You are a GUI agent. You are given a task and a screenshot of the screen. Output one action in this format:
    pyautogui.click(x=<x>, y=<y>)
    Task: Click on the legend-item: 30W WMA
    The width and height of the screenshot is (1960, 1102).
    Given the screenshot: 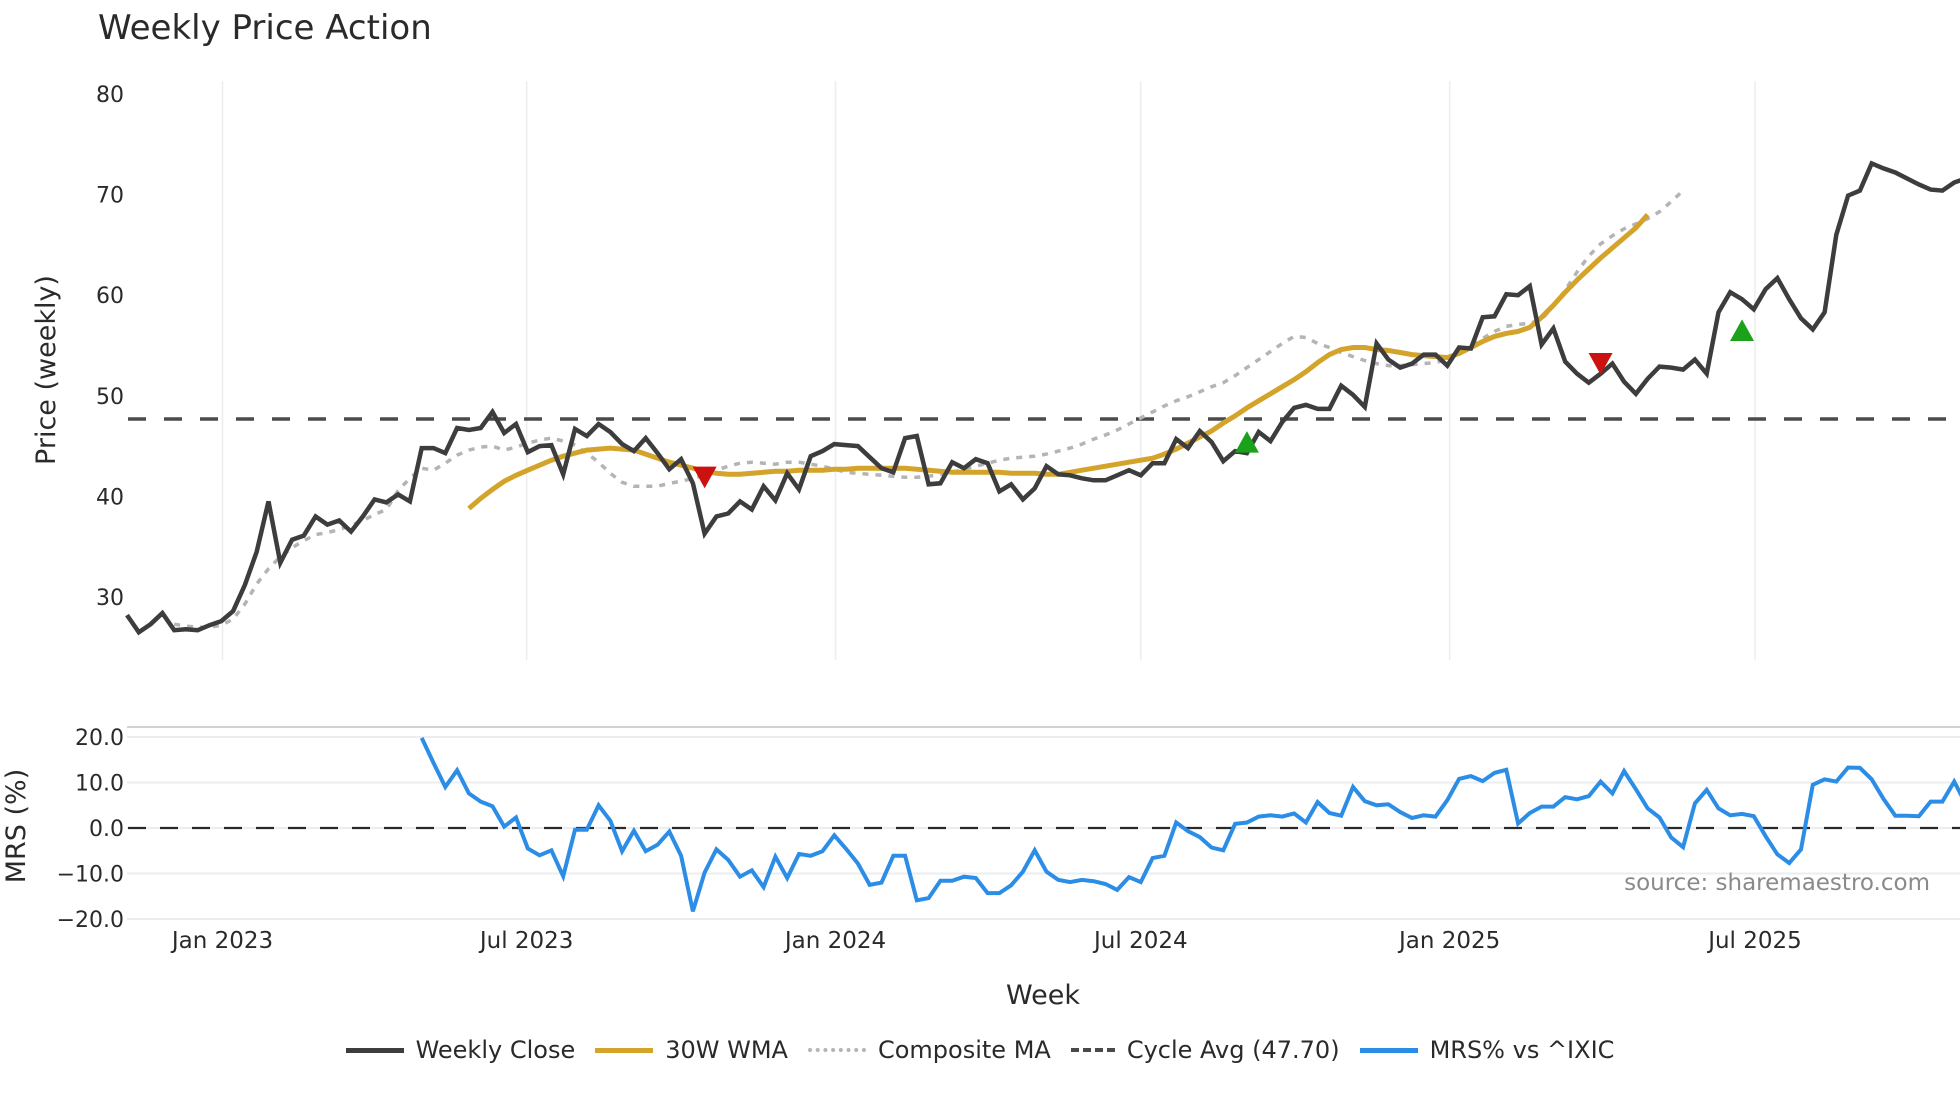 What is the action you would take?
    pyautogui.click(x=691, y=1050)
    